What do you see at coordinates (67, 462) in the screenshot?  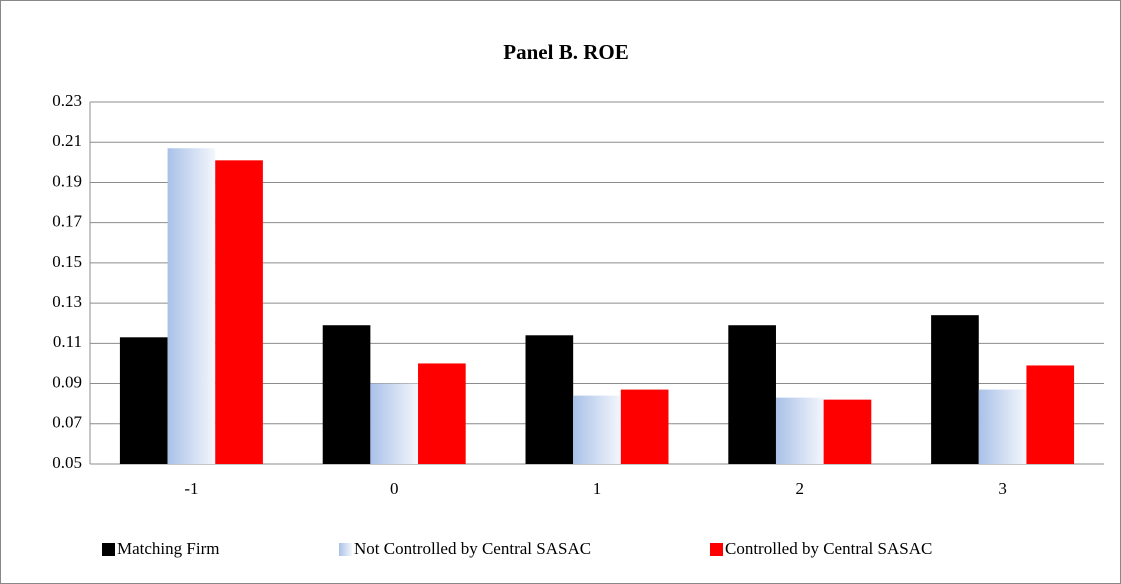 I see `y-tick-label: 0.05` at bounding box center [67, 462].